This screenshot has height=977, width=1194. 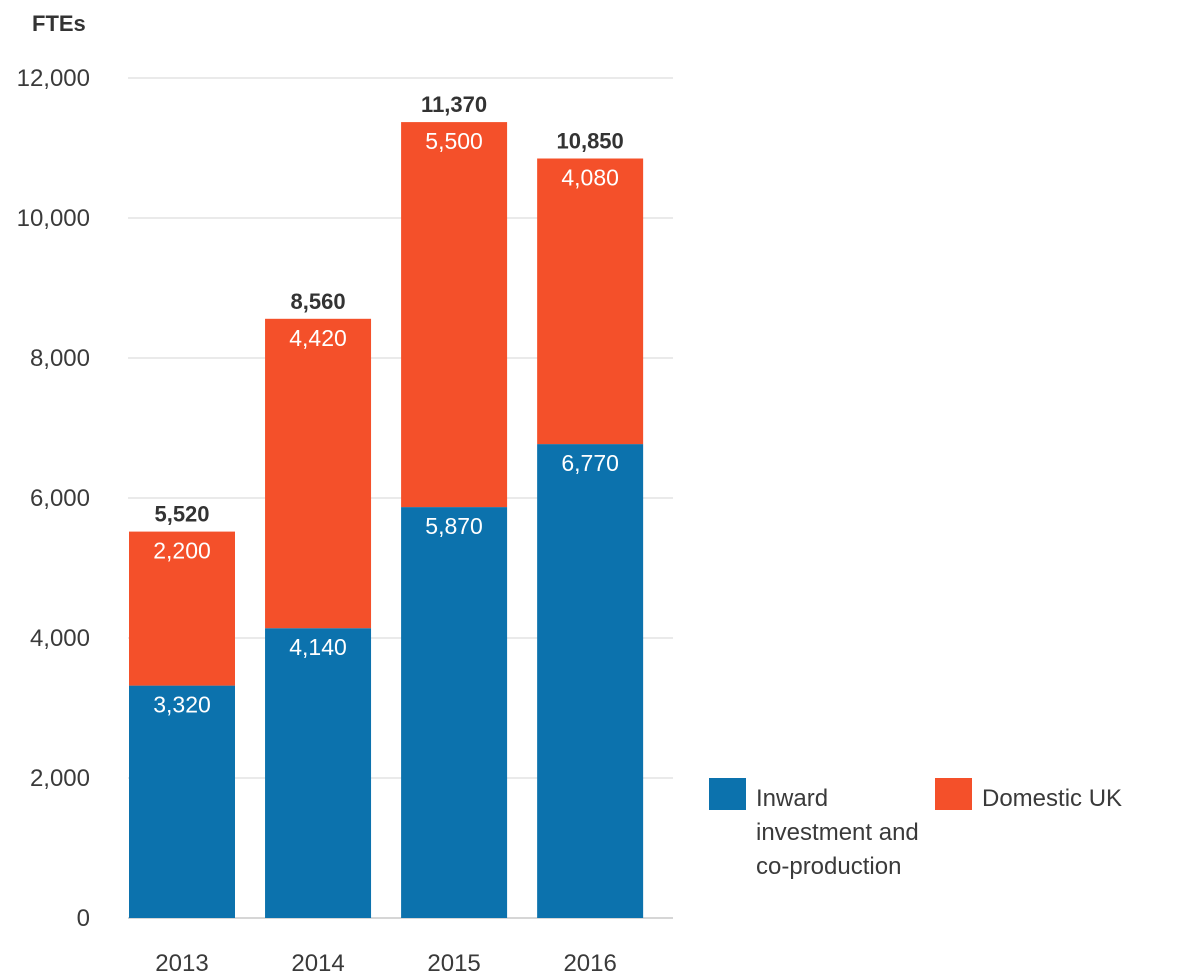 What do you see at coordinates (590, 178) in the screenshot?
I see `bar-segment-label: 4,080` at bounding box center [590, 178].